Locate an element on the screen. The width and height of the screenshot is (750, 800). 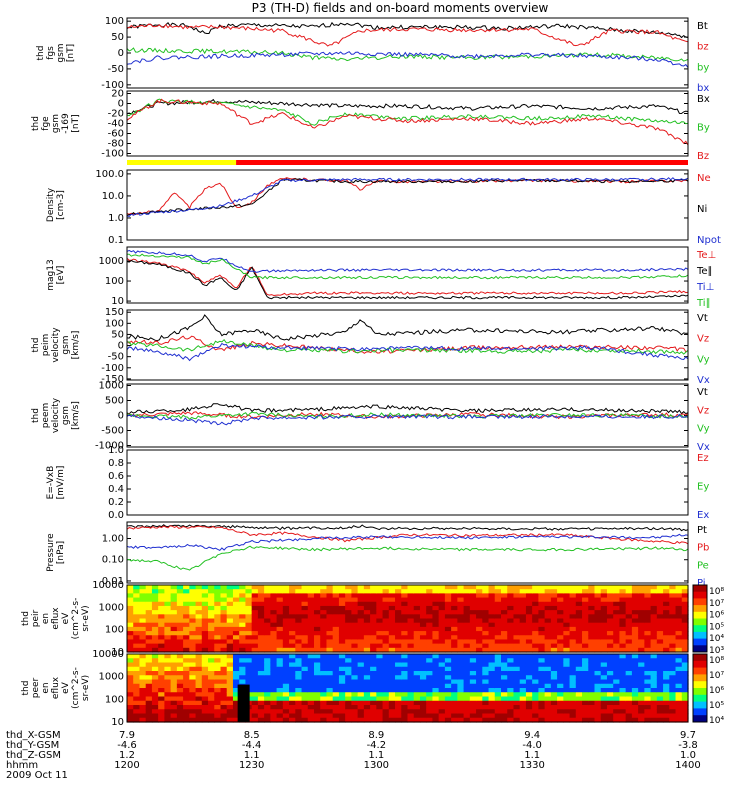
x-tick-x: 9.7 is located at coordinates (688, 735).